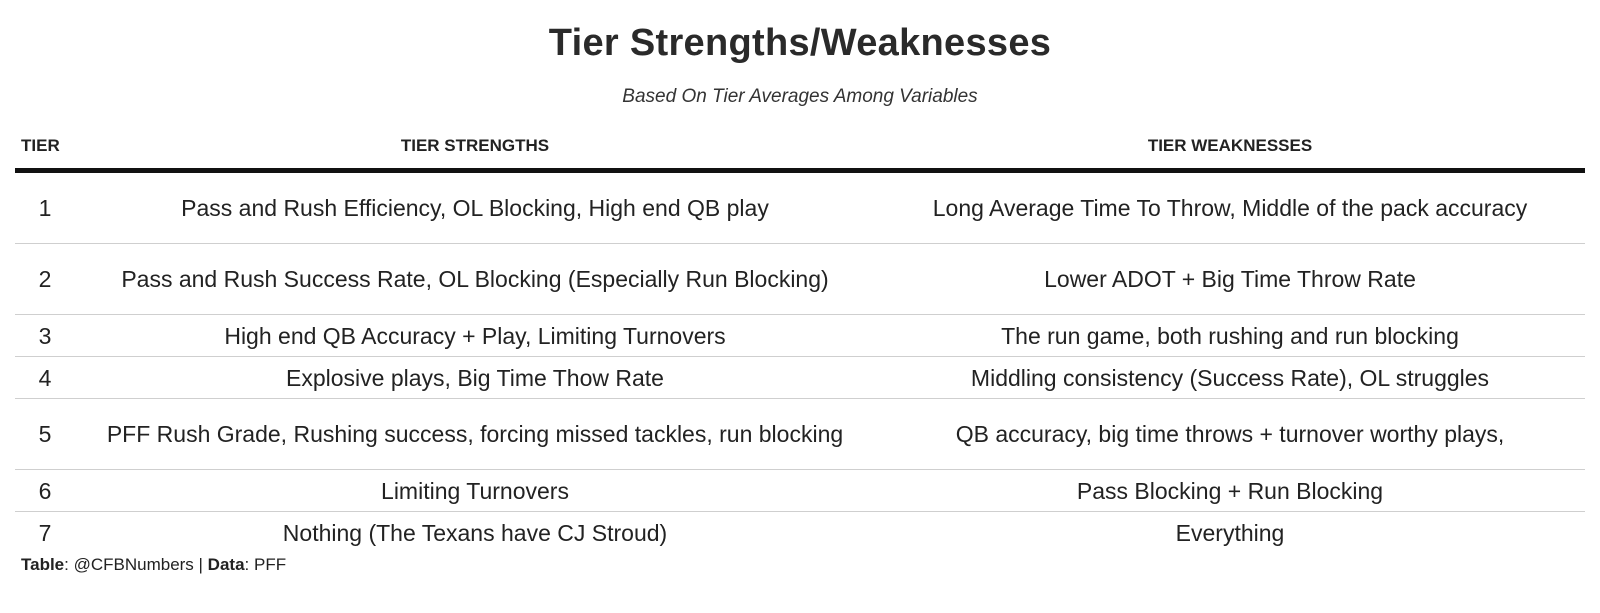  I want to click on column-header-weaknesses: TIER WEAKNESSES, so click(1230, 148).